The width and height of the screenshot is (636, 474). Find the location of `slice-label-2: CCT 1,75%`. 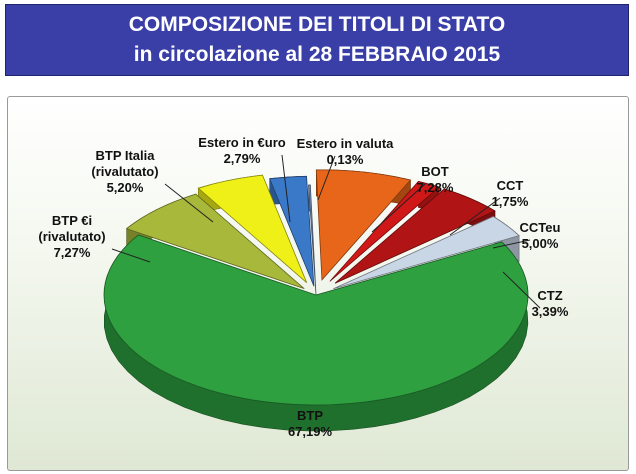

slice-label-2: CCT 1,75% is located at coordinates (510, 193).